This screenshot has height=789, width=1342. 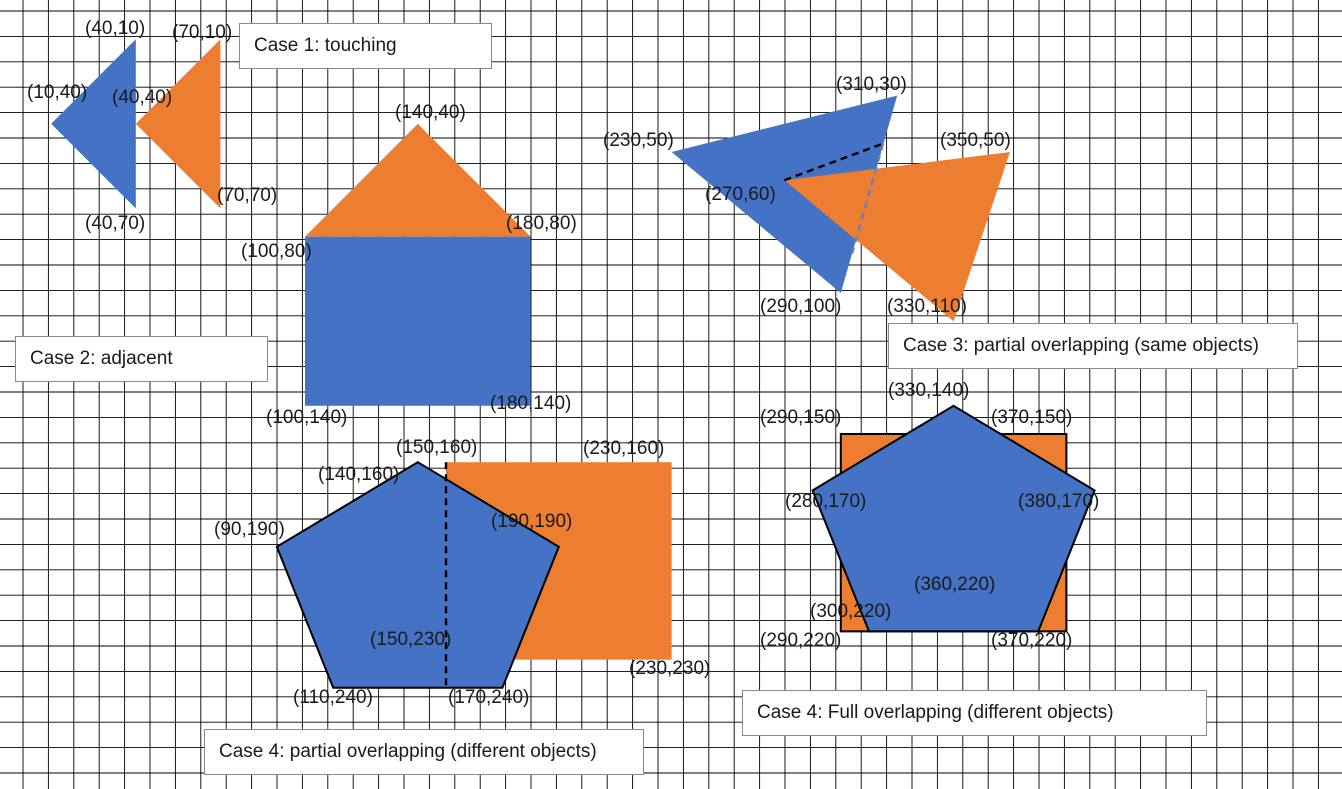 I want to click on coordinate-label: (350,50), so click(x=975, y=140).